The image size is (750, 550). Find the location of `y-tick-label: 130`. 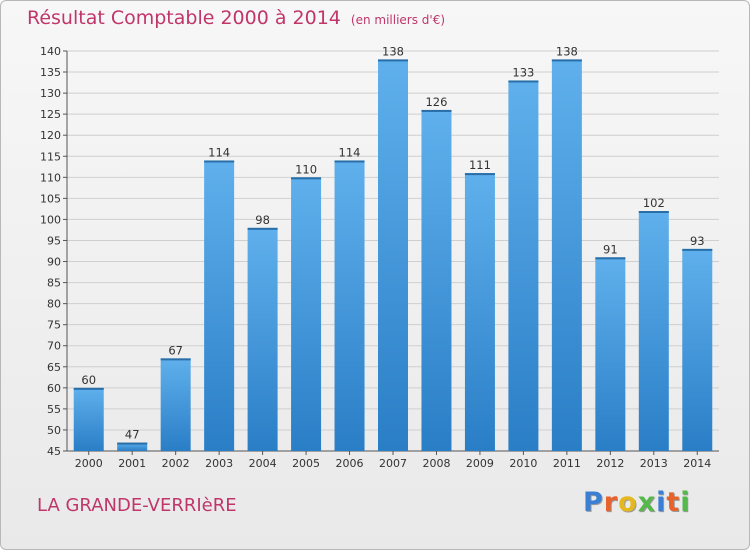

y-tick-label: 130 is located at coordinates (50, 93).